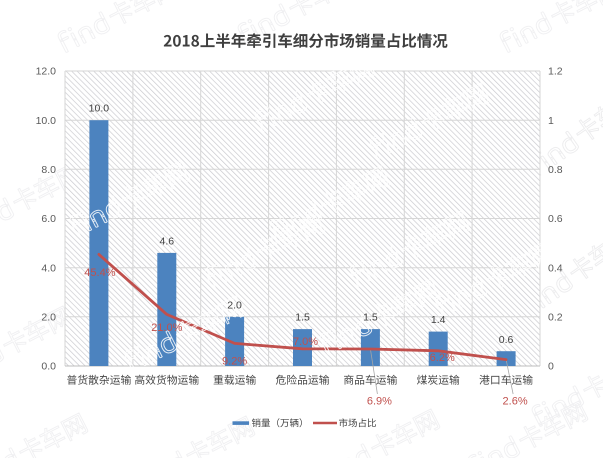  Describe the element at coordinates (555, 268) in the screenshot. I see `svg-text: 0.4` at that location.